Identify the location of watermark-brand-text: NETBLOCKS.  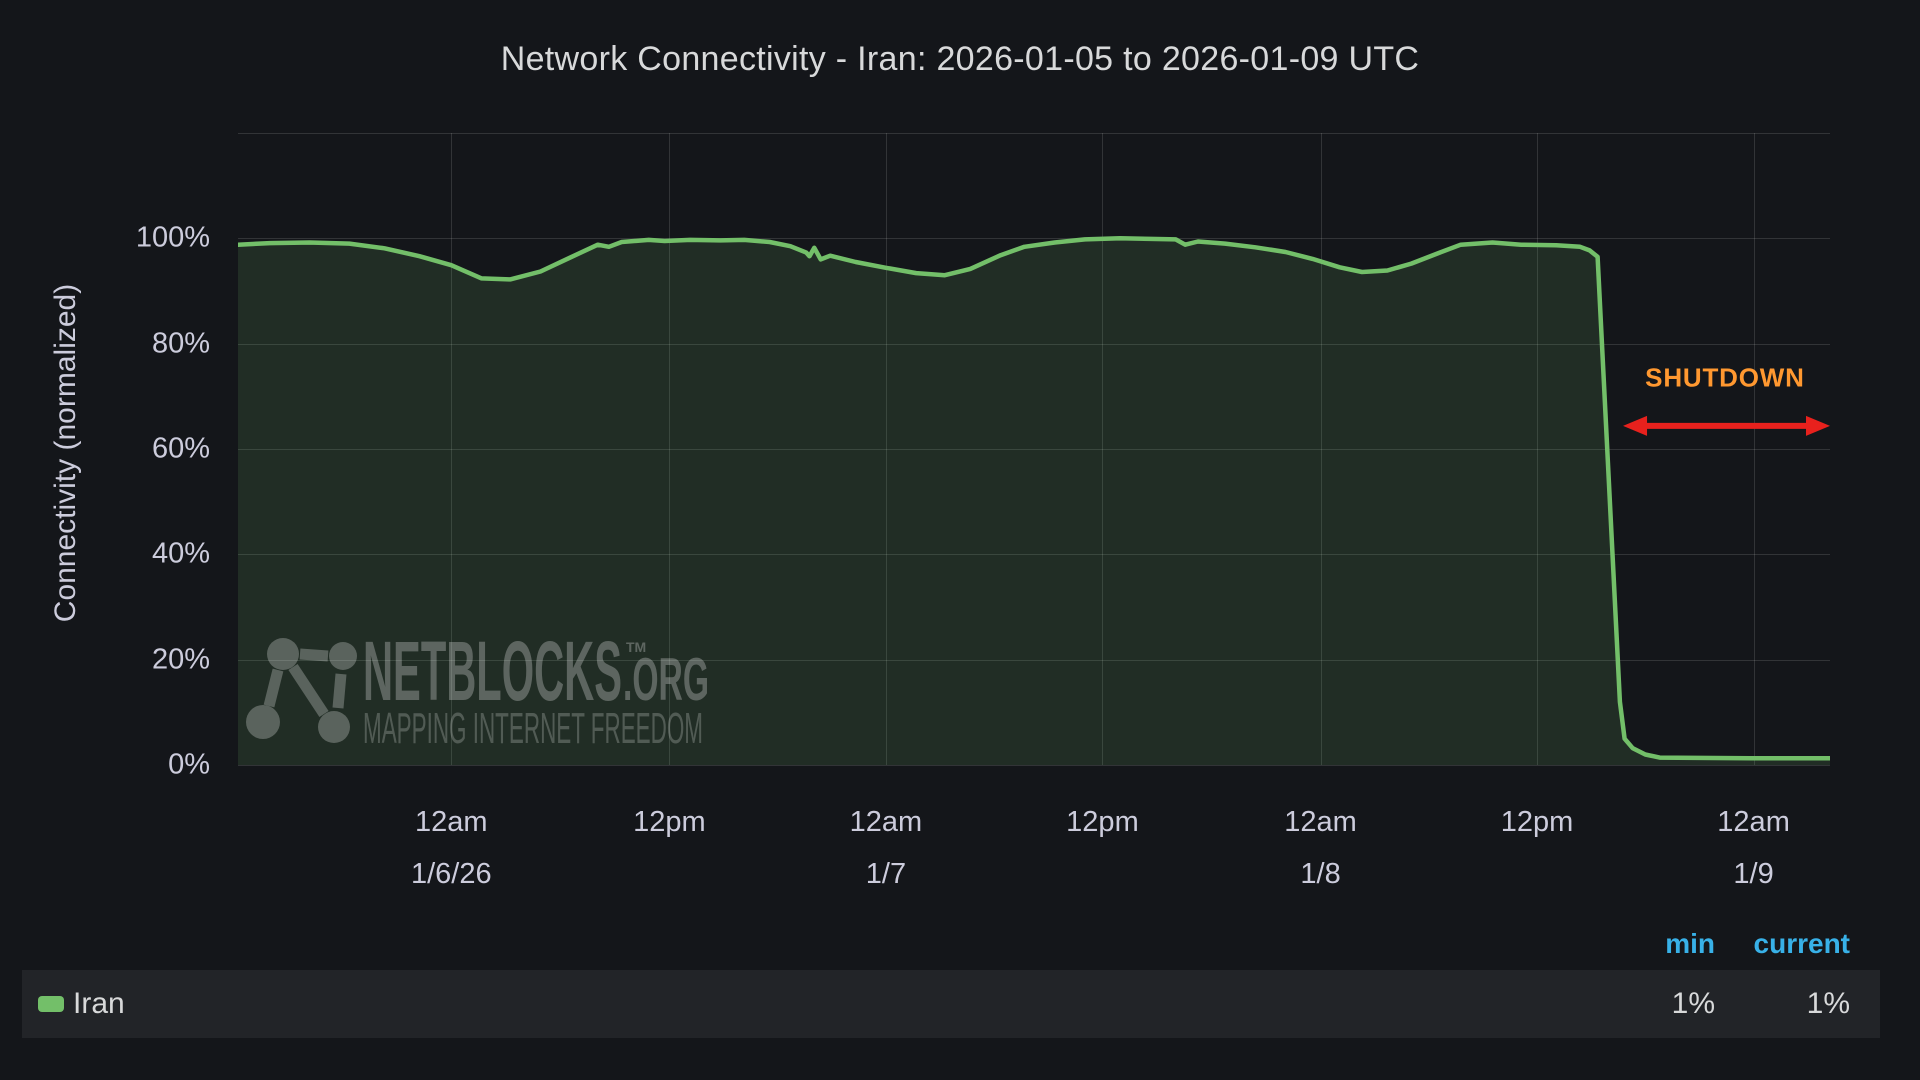
(492, 674).